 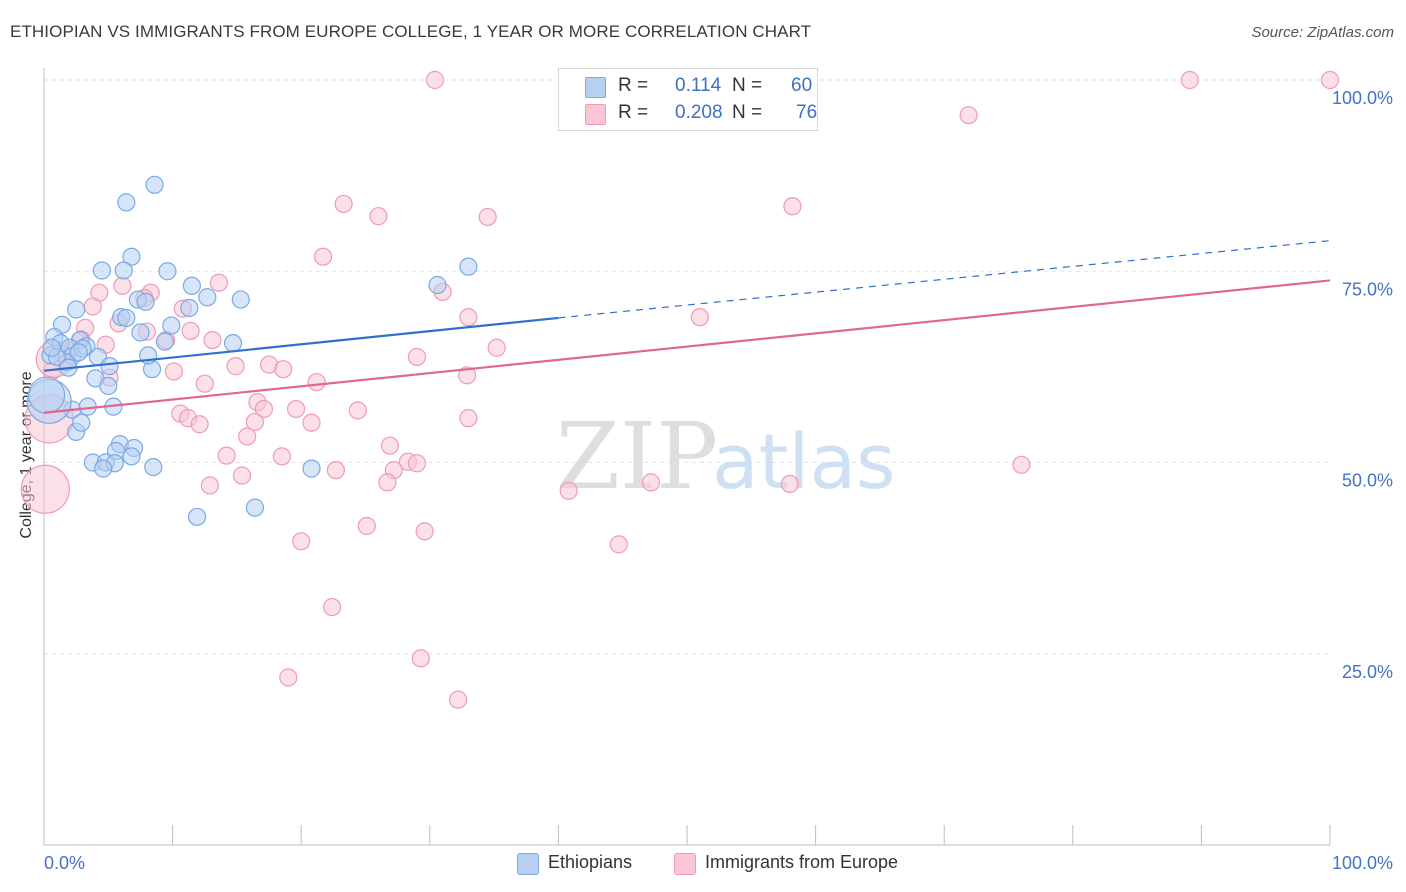 What do you see at coordinates (687, 346) in the screenshot?
I see `europe-trend-line` at bounding box center [687, 346].